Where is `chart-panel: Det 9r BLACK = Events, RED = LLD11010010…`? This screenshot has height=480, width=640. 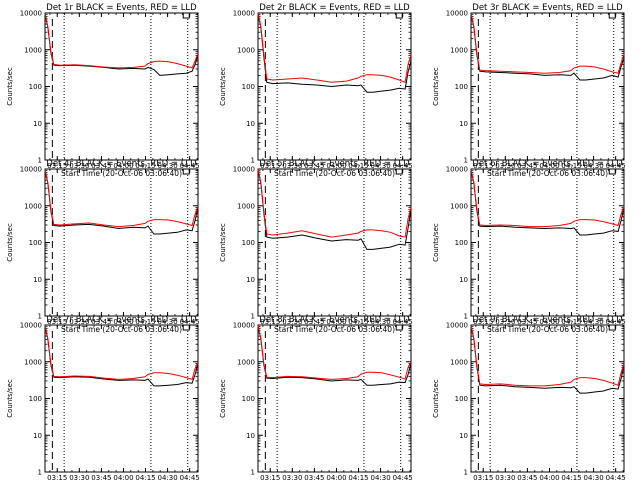 chart-panel: Det 9r BLACK = Events, RED = LLD11010010… is located at coordinates (529, 397).